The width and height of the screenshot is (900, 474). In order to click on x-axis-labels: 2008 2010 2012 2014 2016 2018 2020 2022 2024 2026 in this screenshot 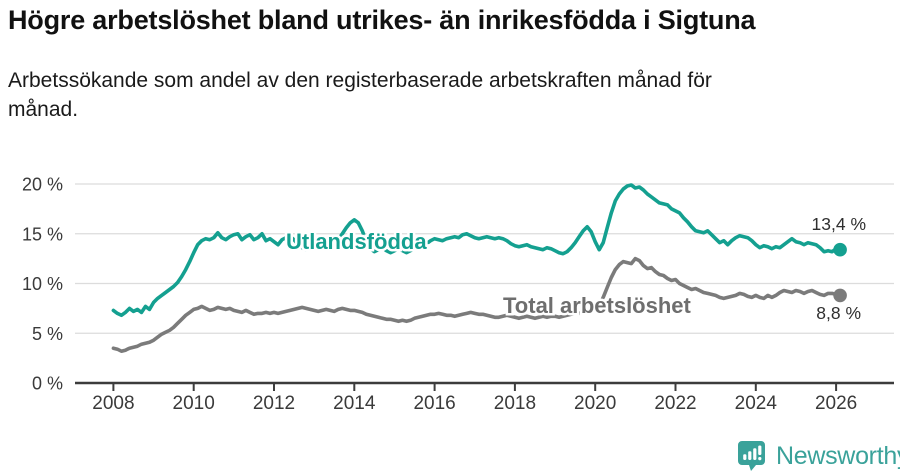, I will do `click(474, 403)`.